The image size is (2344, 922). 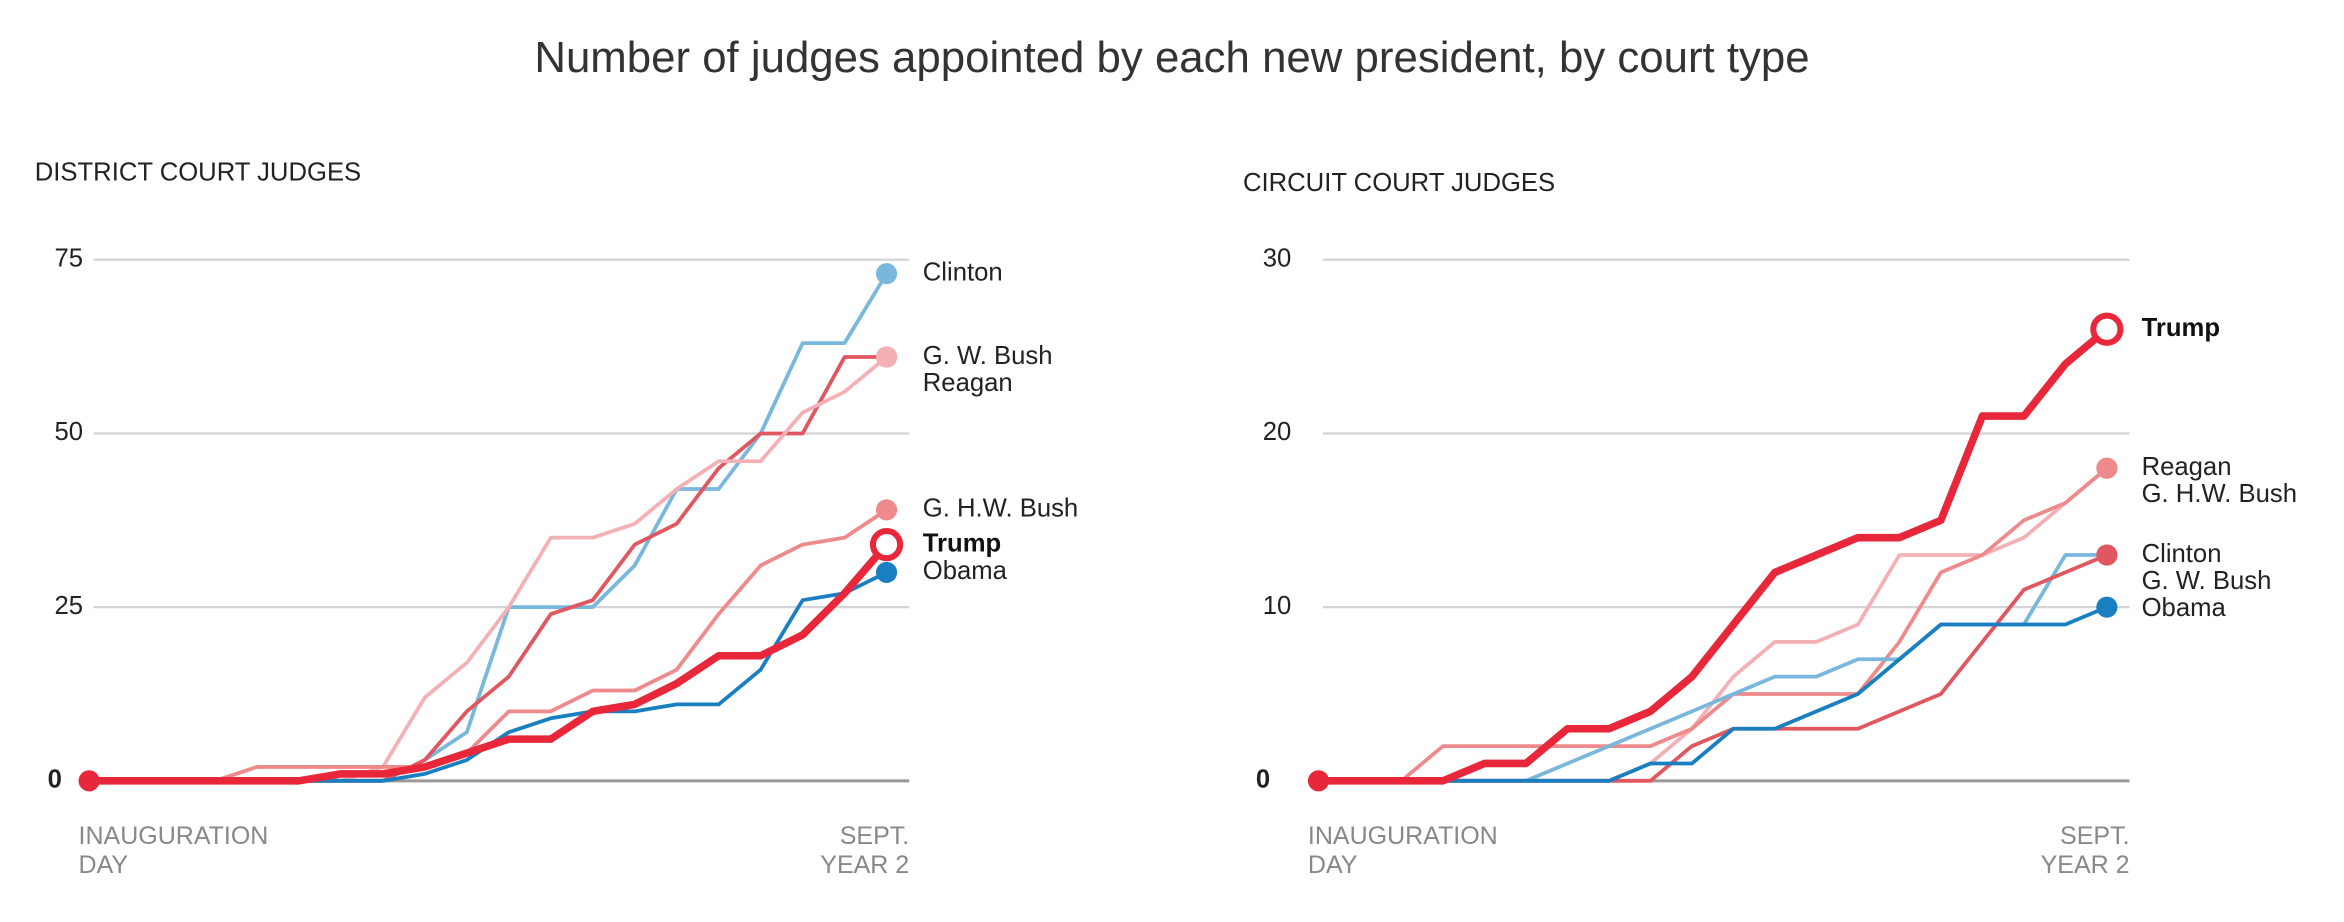 I want to click on y-tick-label: 20, so click(x=1277, y=432).